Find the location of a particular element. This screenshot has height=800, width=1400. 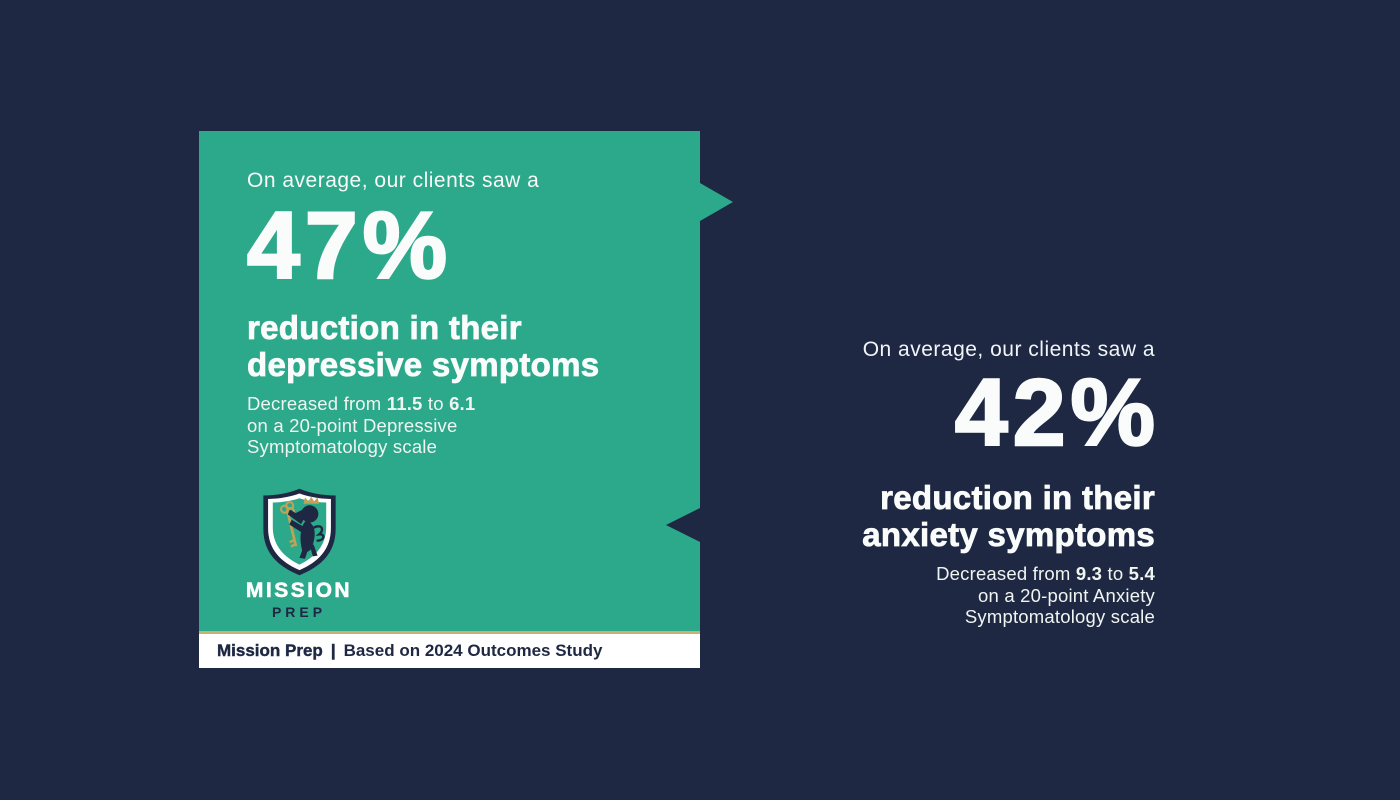

panel-intro-text: On average, our clients saw a is located at coordinates (1008, 349).